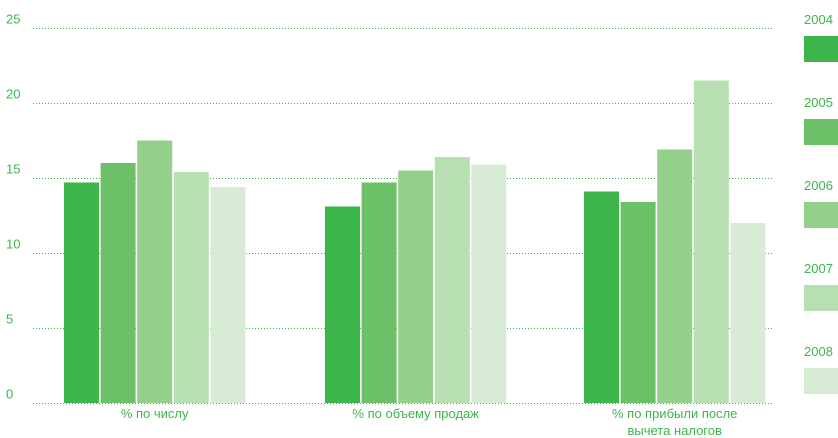 This screenshot has width=838, height=438. Describe the element at coordinates (674, 430) in the screenshot. I see `category-label-3-line2: вычета налогов` at that location.